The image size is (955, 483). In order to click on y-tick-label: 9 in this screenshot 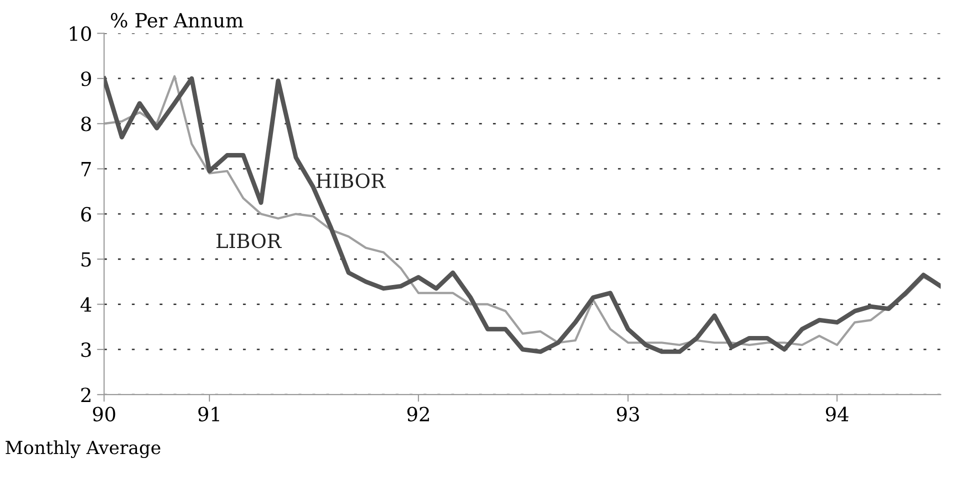, I will do `click(86, 78)`.